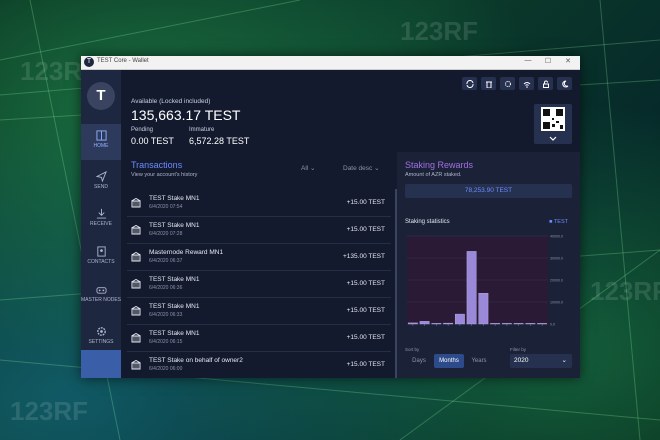  I want to click on wifi-icon, so click(526, 84).